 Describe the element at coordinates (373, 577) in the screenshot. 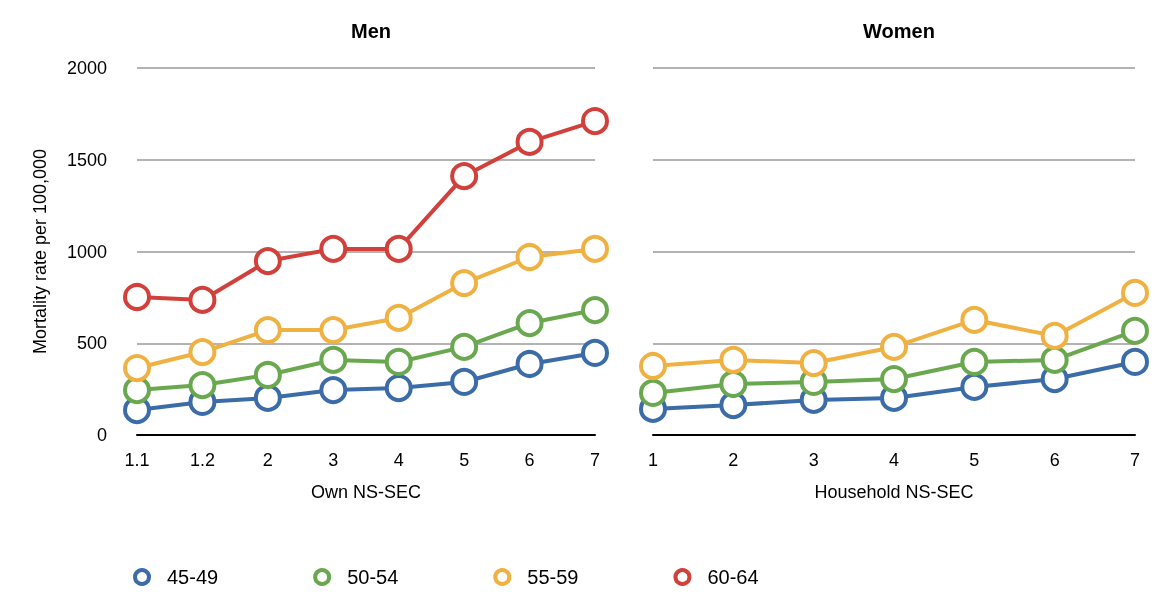

I see `legend-label: 50-54` at that location.